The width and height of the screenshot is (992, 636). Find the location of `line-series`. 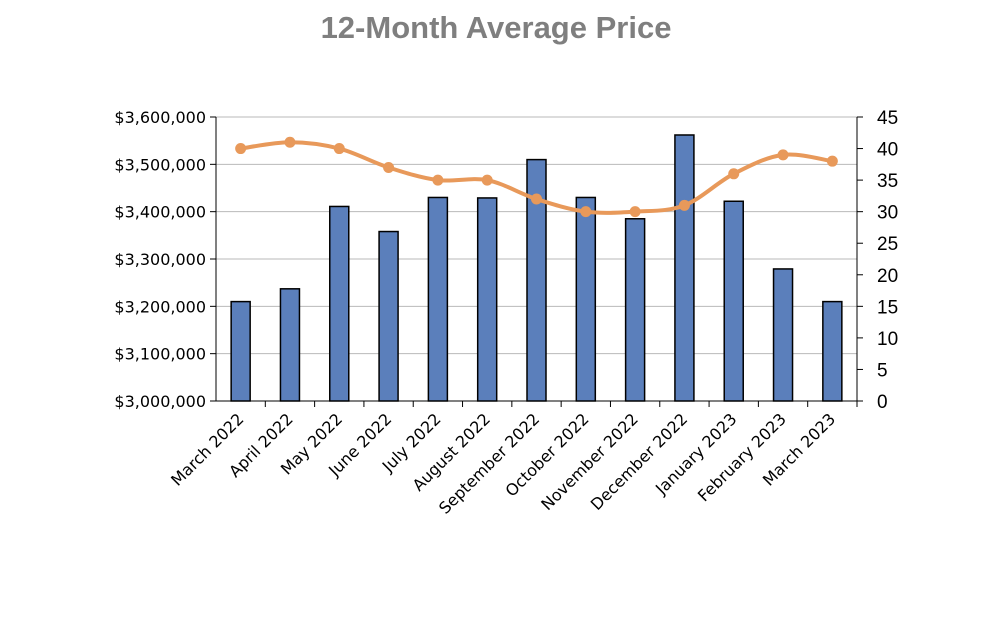

line-series is located at coordinates (536, 177).